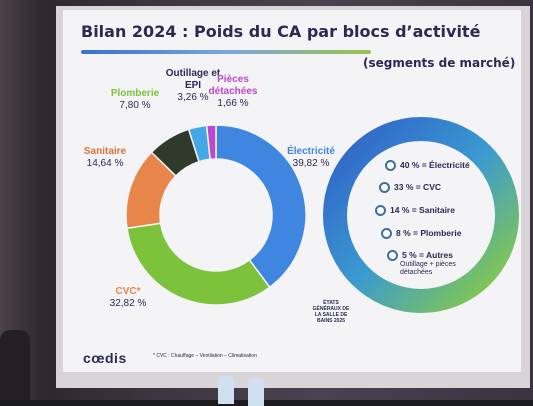 The image size is (533, 406). Describe the element at coordinates (422, 210) in the screenshot. I see `legend-sanitaire-text: 14 % = Sanitaire` at that location.